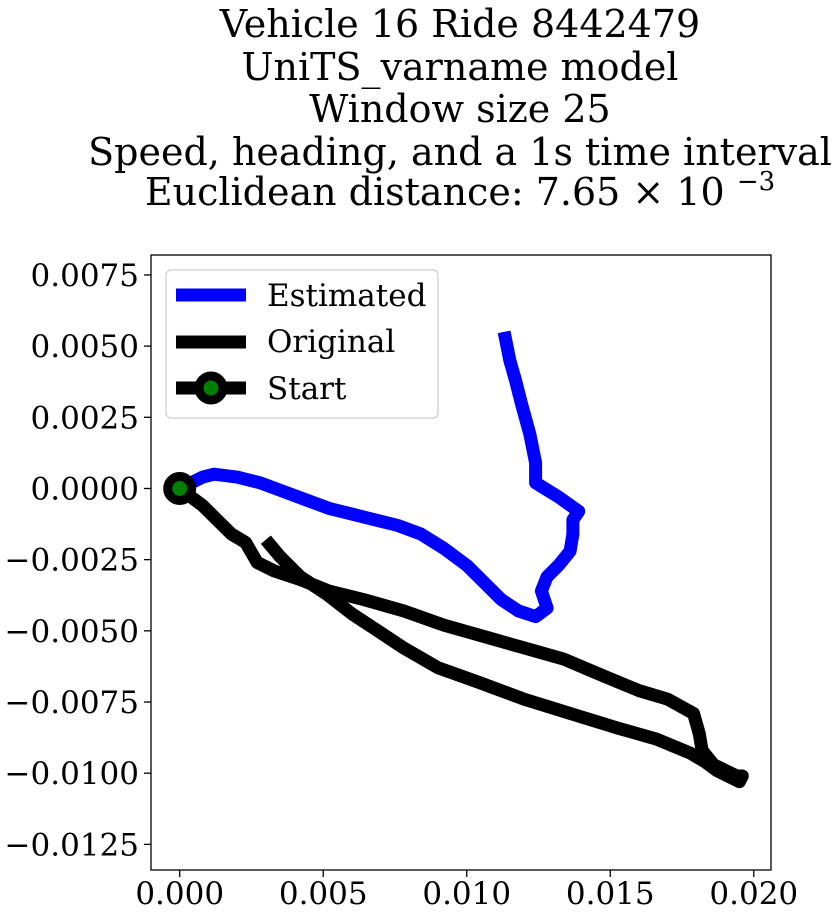 Image resolution: width=834 pixels, height=917 pixels. I want to click on legend: Estimated Original Start, so click(302, 344).